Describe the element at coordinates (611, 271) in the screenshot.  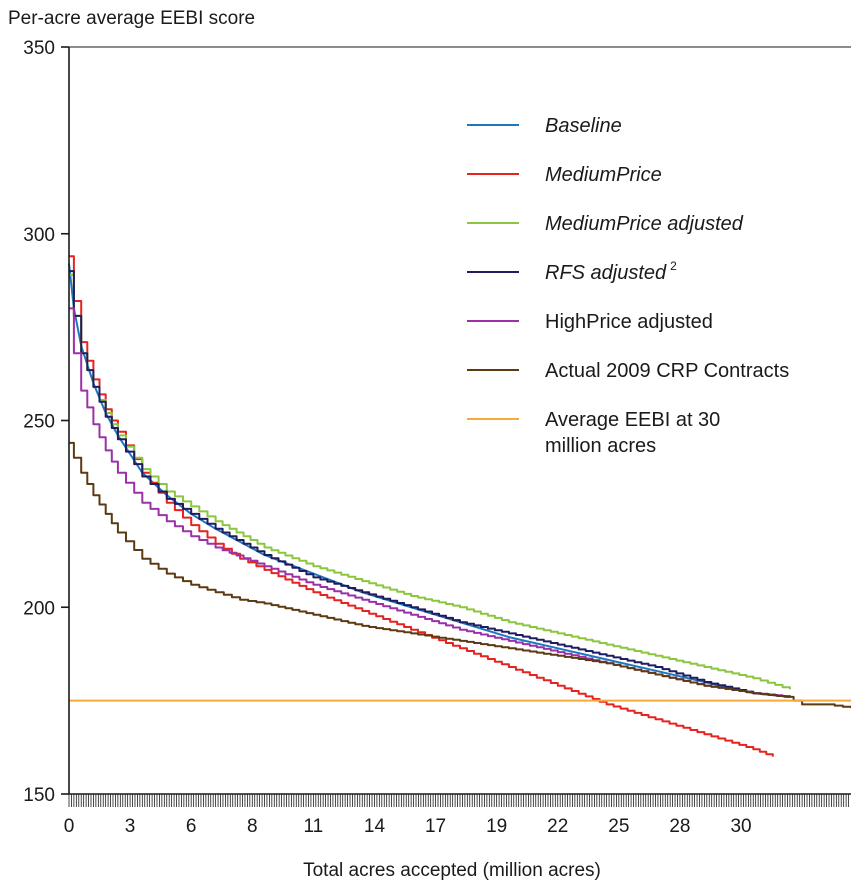
I see `legend-label-rfs-adjusted: RFS adjusted 2` at that location.